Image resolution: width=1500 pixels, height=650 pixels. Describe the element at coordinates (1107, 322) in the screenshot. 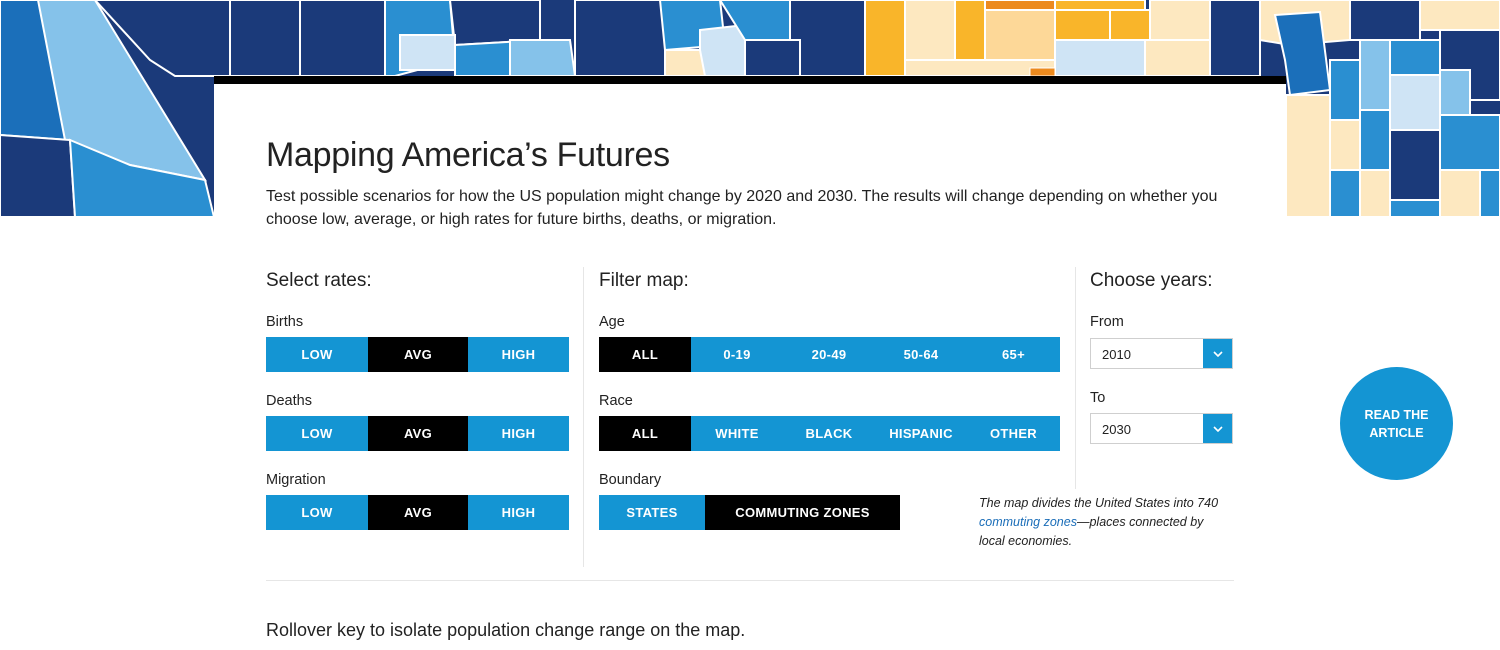

I see `from-label: From` at that location.